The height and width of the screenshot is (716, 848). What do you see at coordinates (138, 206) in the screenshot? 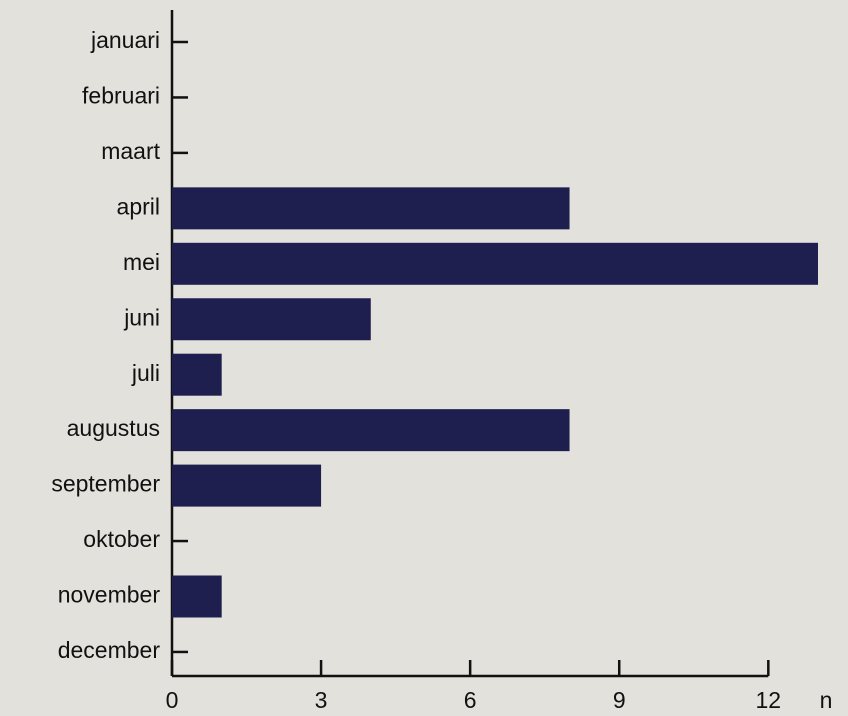
I see `y-tick-label: april` at bounding box center [138, 206].